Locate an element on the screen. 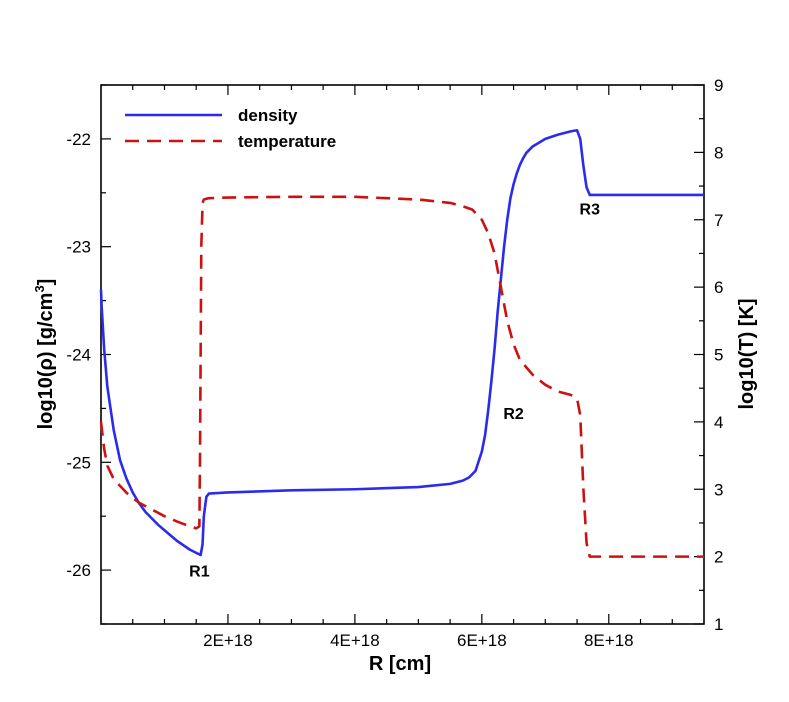 Image resolution: width=789 pixels, height=702 pixels. x-tick-label: 6E+18 is located at coordinates (482, 640).